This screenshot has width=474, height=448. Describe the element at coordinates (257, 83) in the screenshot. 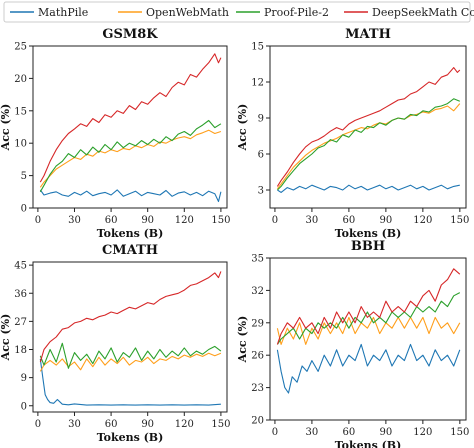

I see `y-tick-label: 12` at that location.